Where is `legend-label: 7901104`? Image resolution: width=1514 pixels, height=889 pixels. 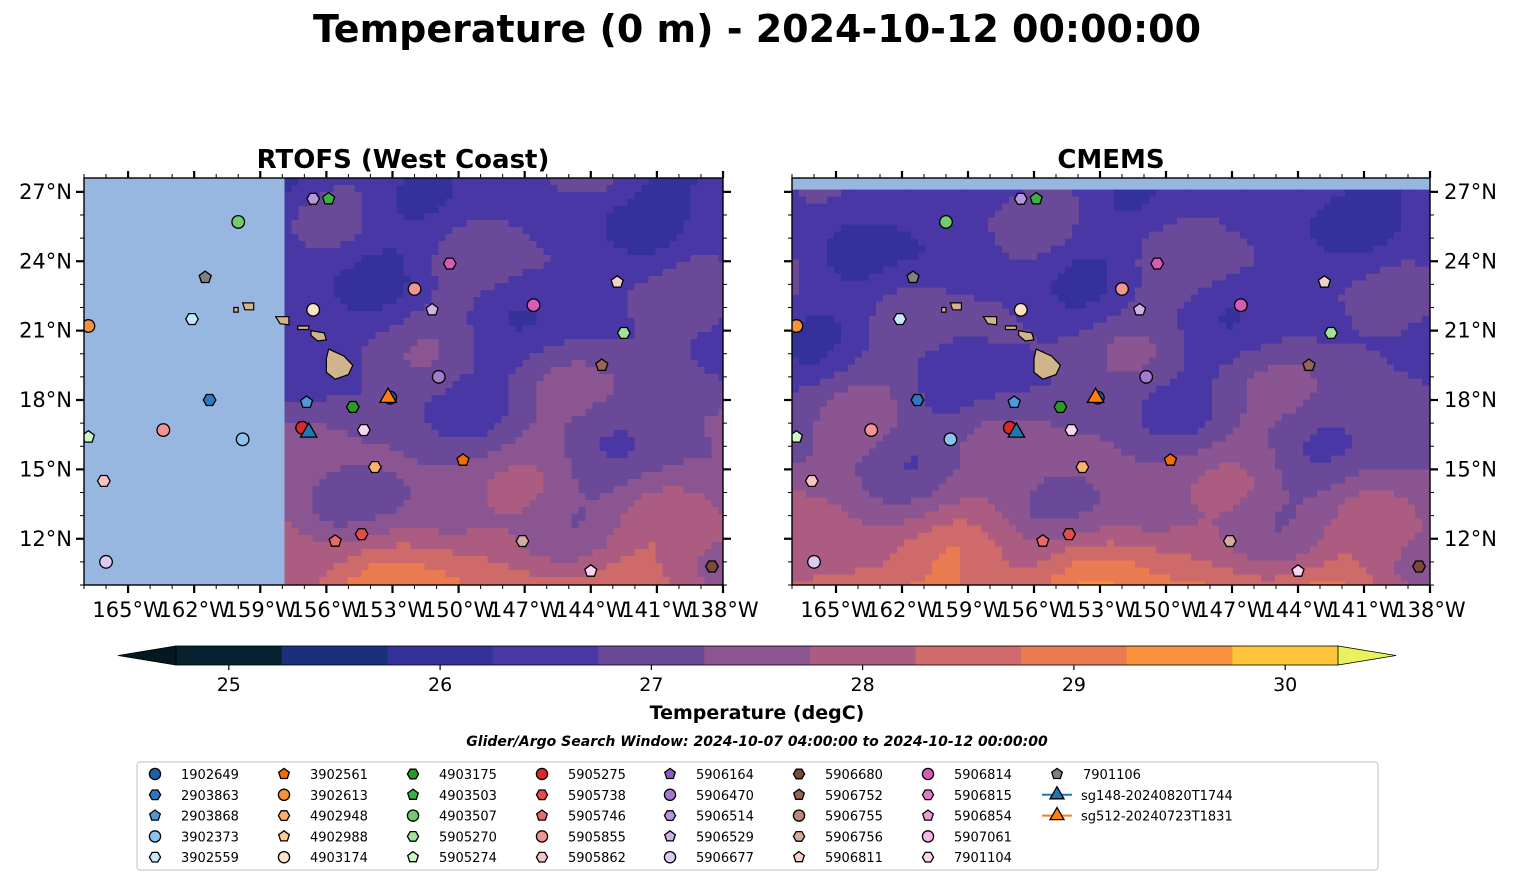 legend-label: 7901104 is located at coordinates (983, 858).